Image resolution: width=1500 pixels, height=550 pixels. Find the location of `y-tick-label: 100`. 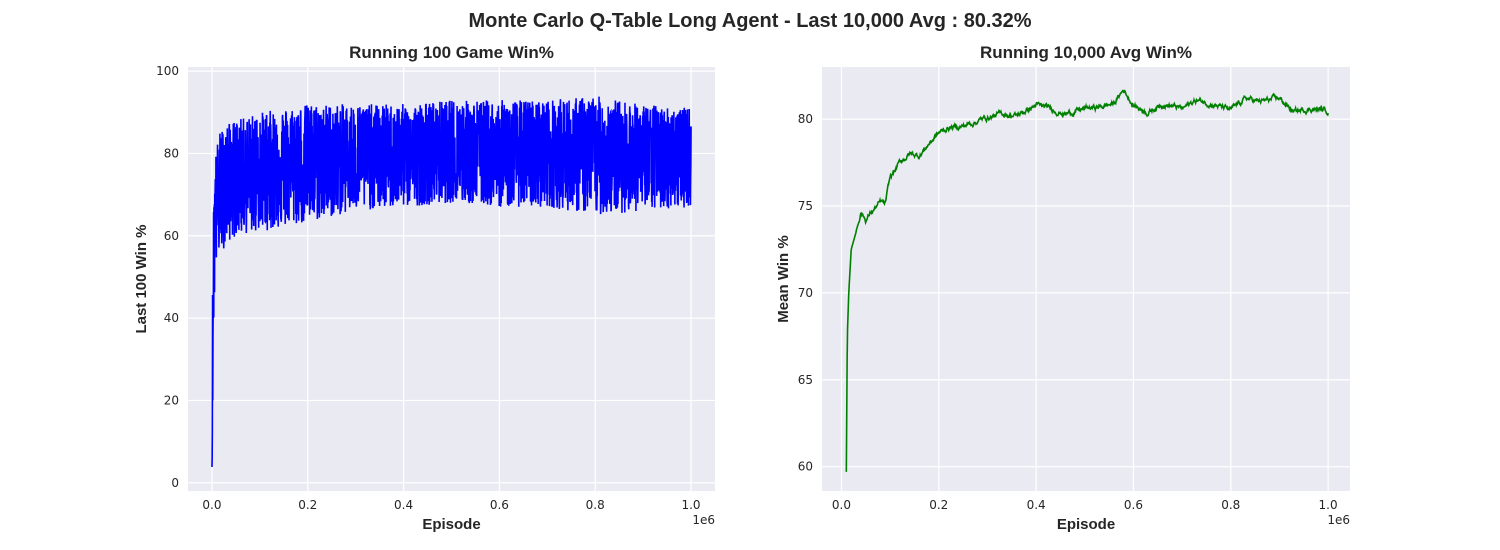

y-tick-label: 100 is located at coordinates (167, 71).